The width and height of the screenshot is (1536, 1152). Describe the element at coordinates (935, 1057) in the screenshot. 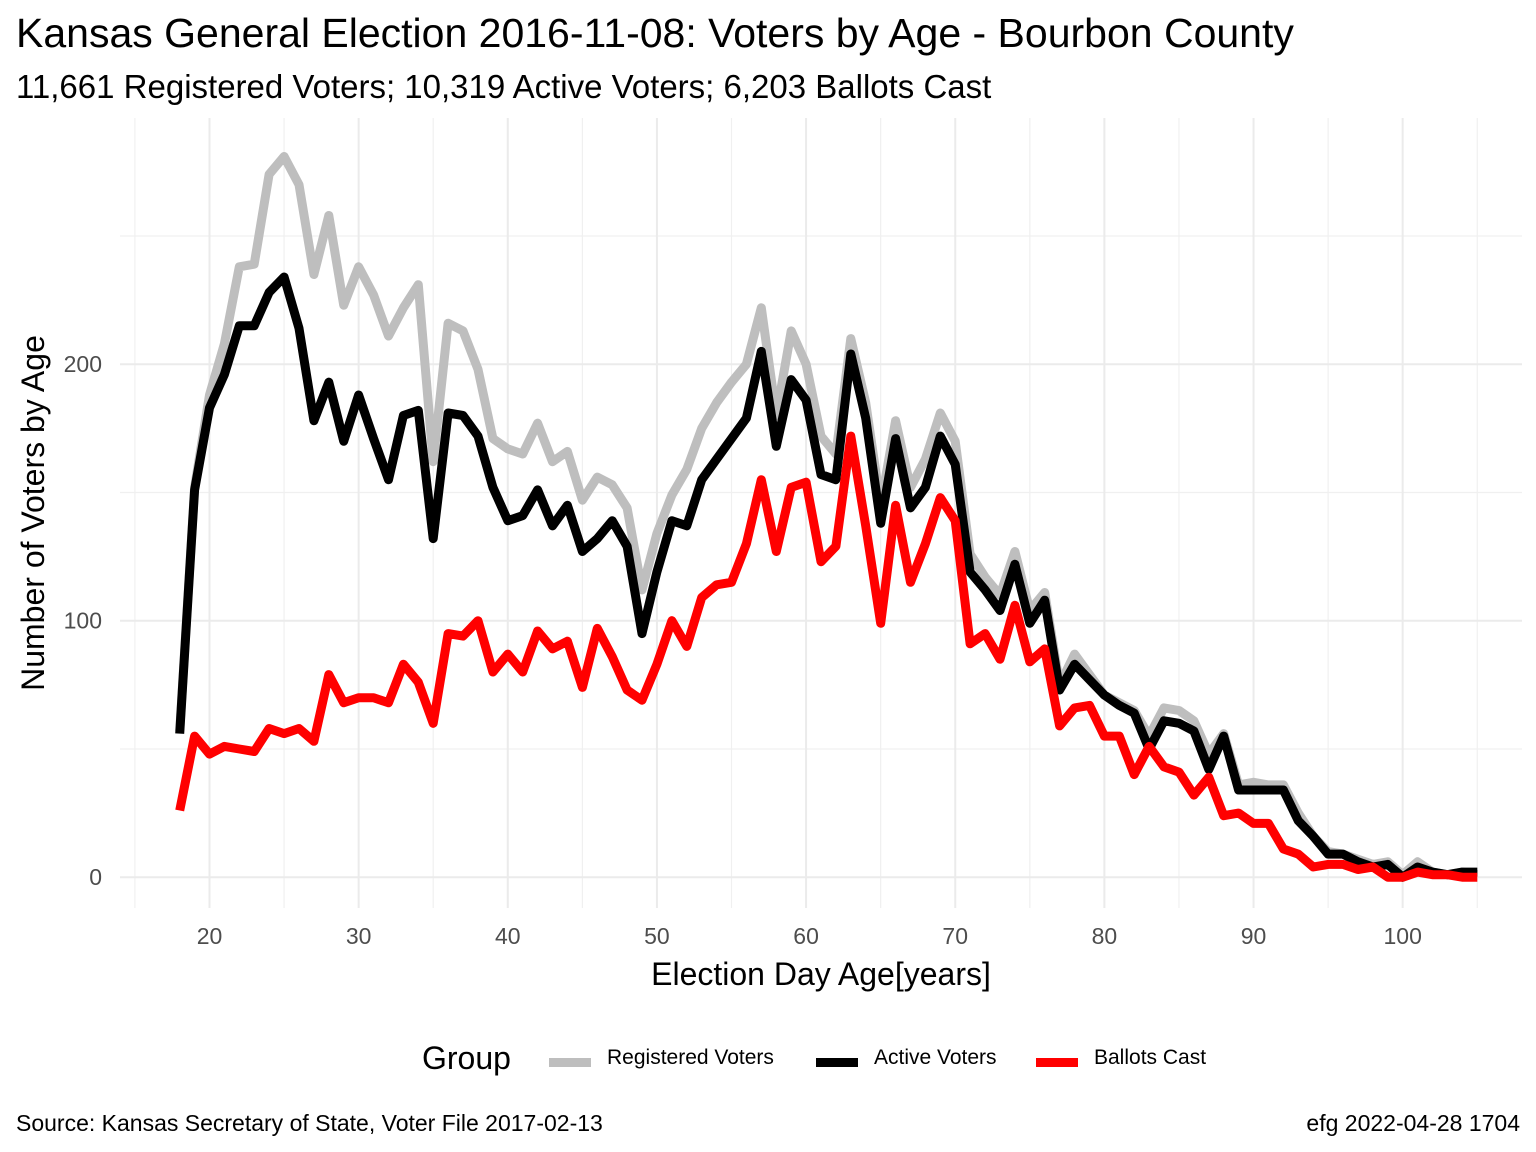

I see `legend-label-active-voters: Active Voters` at that location.